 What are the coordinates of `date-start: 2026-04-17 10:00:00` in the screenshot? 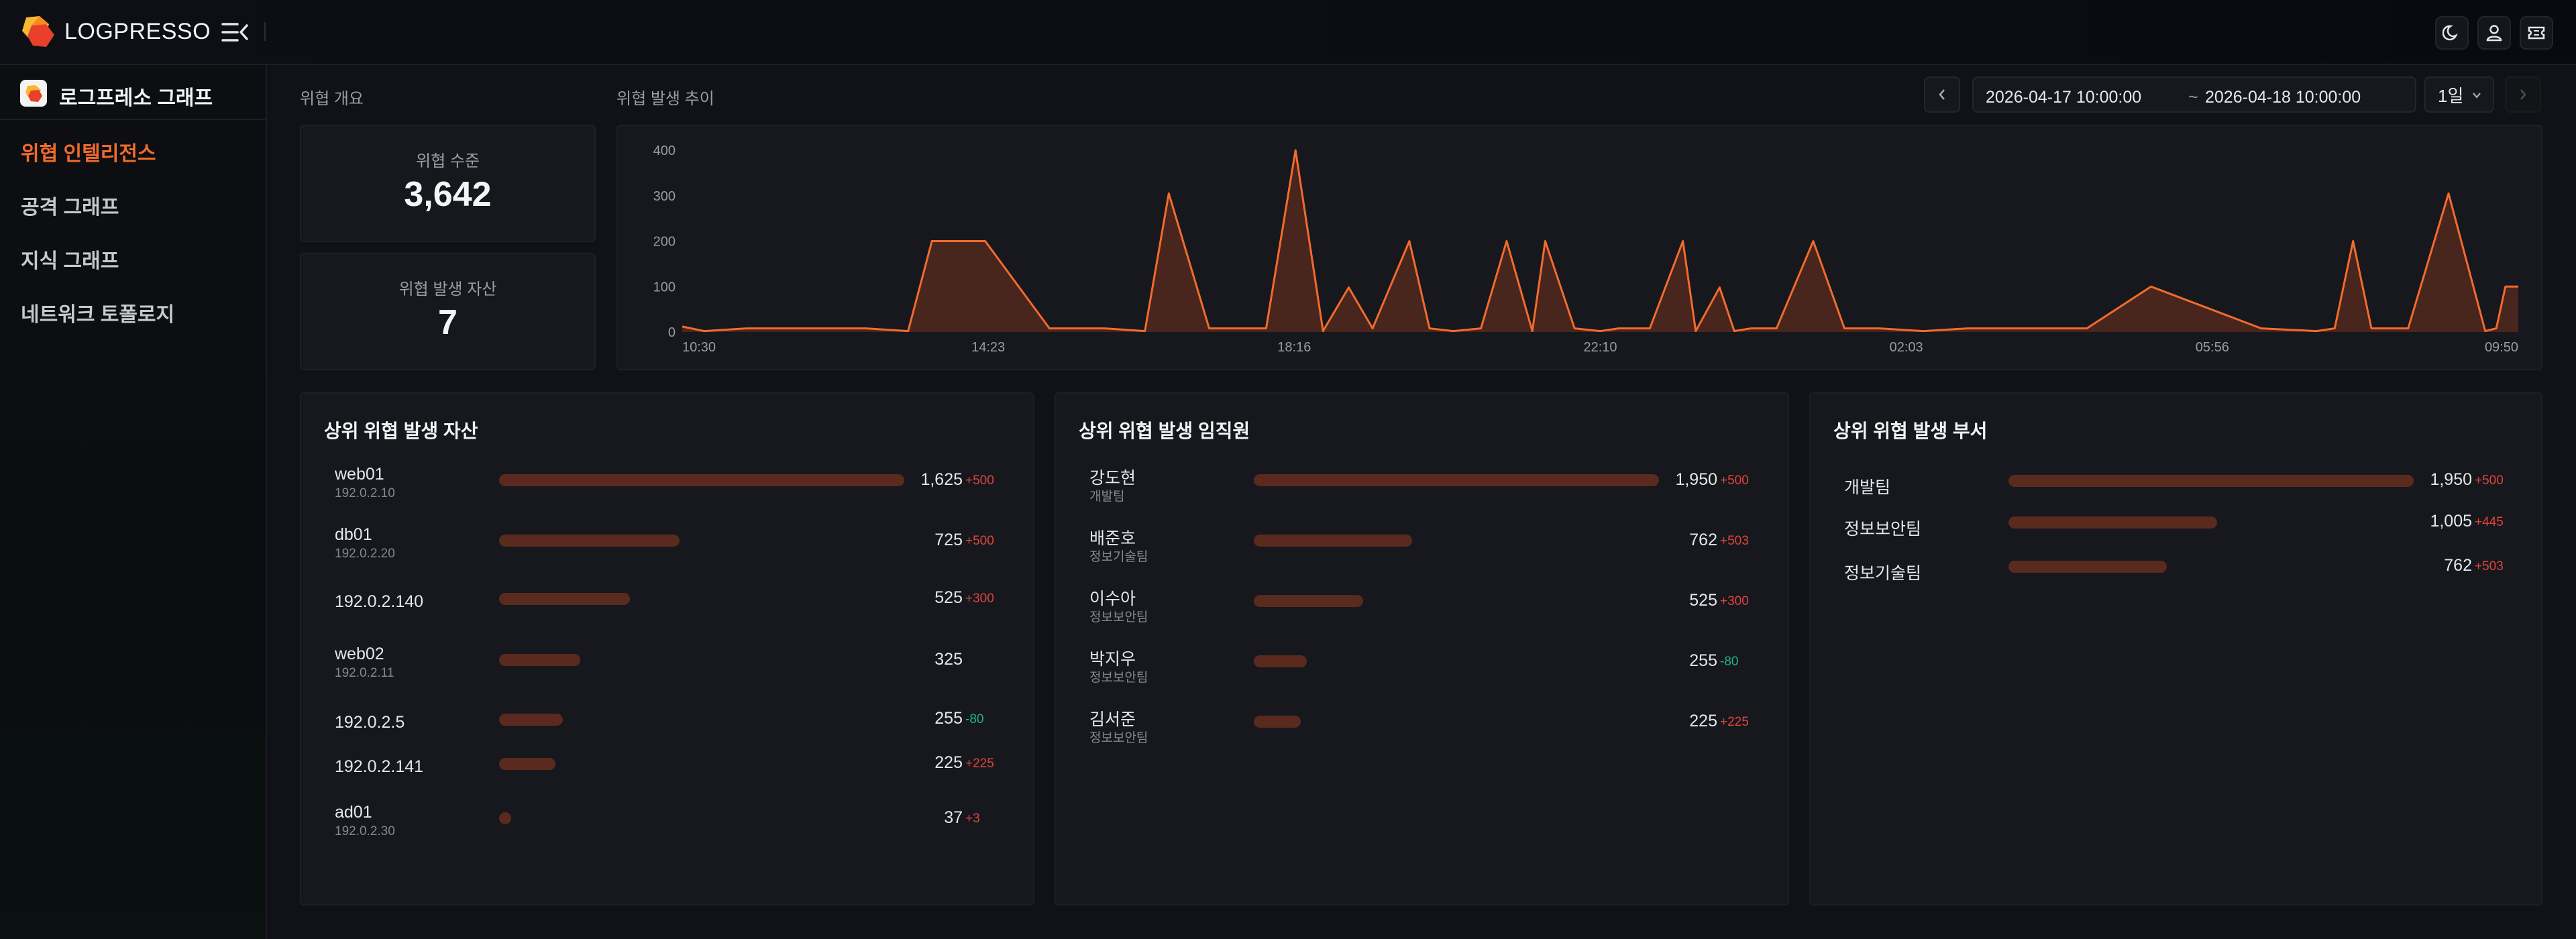 It's located at (2064, 97).